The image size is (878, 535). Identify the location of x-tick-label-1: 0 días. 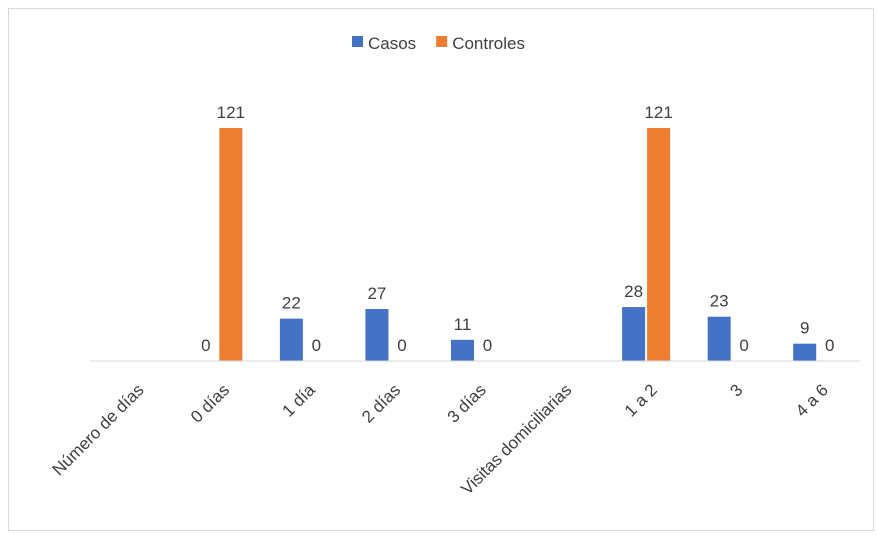
(210, 403).